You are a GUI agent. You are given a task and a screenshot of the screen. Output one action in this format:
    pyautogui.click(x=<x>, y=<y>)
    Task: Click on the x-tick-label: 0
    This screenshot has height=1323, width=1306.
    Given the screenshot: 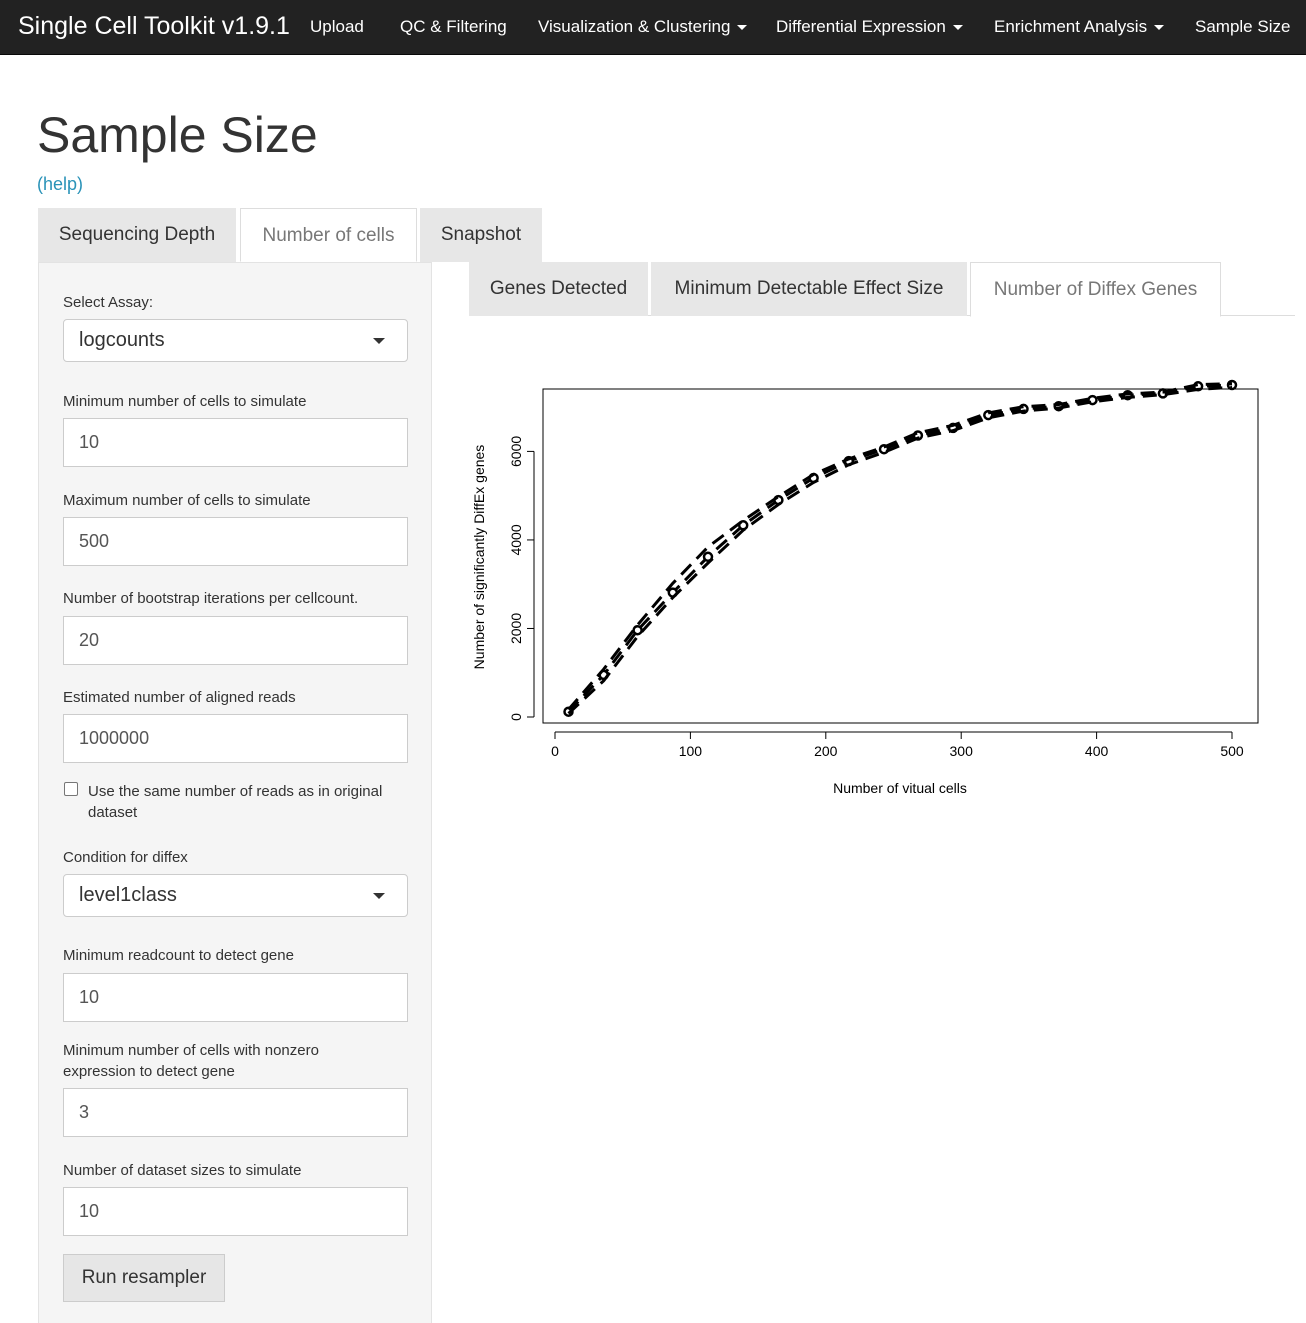 What is the action you would take?
    pyautogui.click(x=555, y=751)
    